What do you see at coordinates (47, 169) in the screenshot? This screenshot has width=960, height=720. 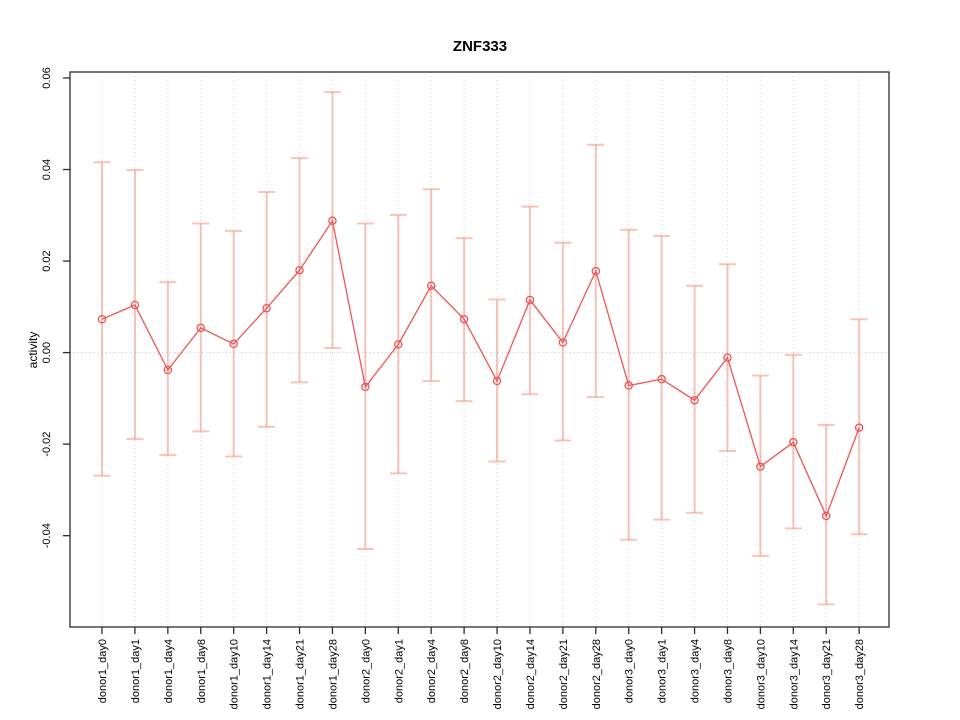 I see `y-tick-label: 0.04` at bounding box center [47, 169].